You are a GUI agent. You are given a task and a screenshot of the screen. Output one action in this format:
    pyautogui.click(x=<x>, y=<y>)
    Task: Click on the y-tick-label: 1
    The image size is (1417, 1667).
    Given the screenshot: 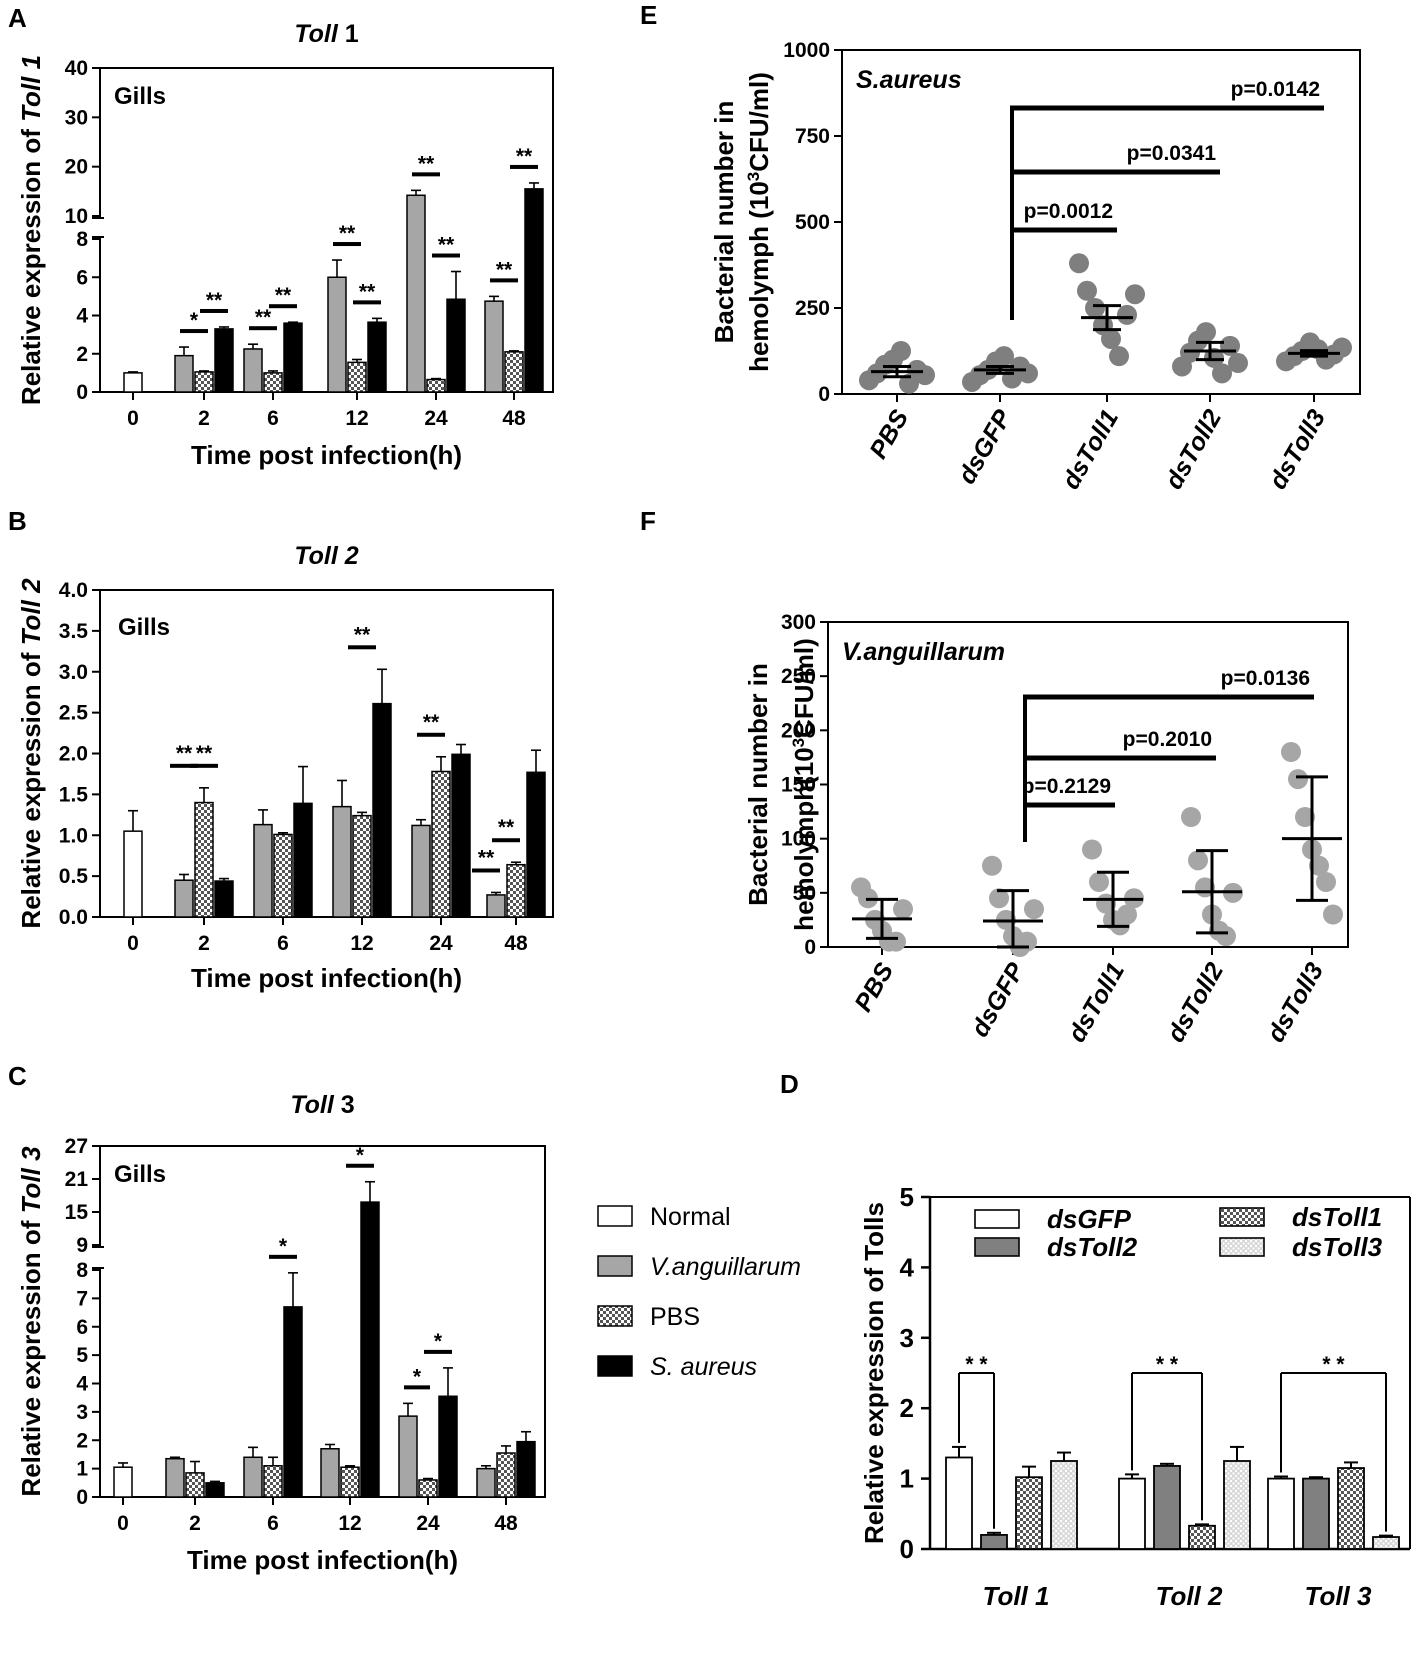 What is the action you would take?
    pyautogui.click(x=82, y=1469)
    